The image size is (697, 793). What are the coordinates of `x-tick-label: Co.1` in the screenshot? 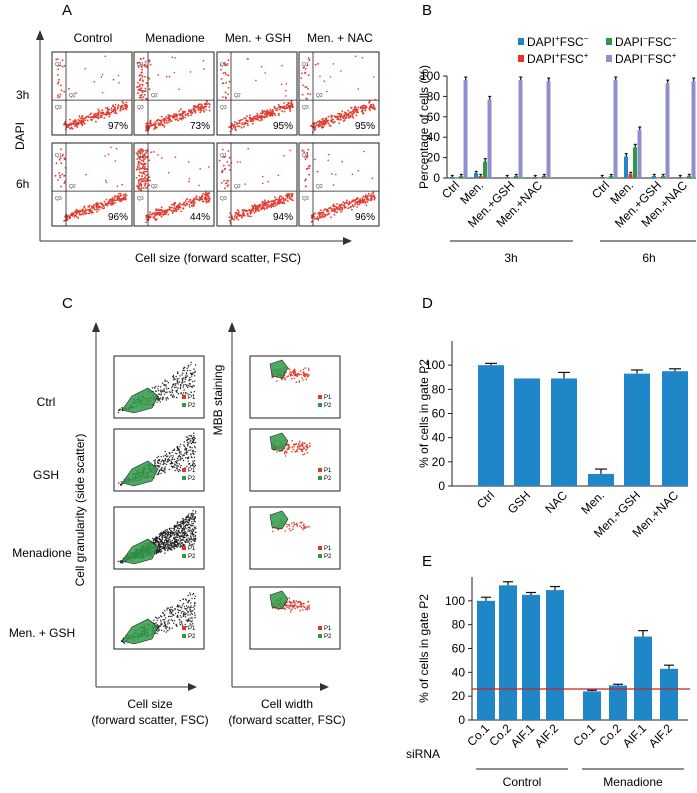 It's located at (478, 735).